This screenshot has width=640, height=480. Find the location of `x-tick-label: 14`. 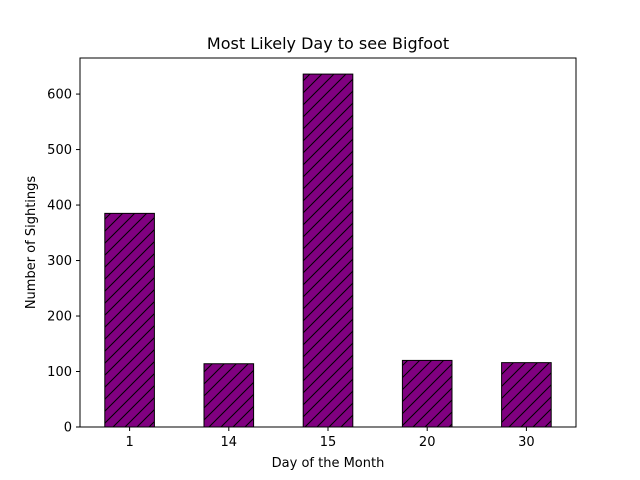

x-tick-label: 14 is located at coordinates (229, 442).